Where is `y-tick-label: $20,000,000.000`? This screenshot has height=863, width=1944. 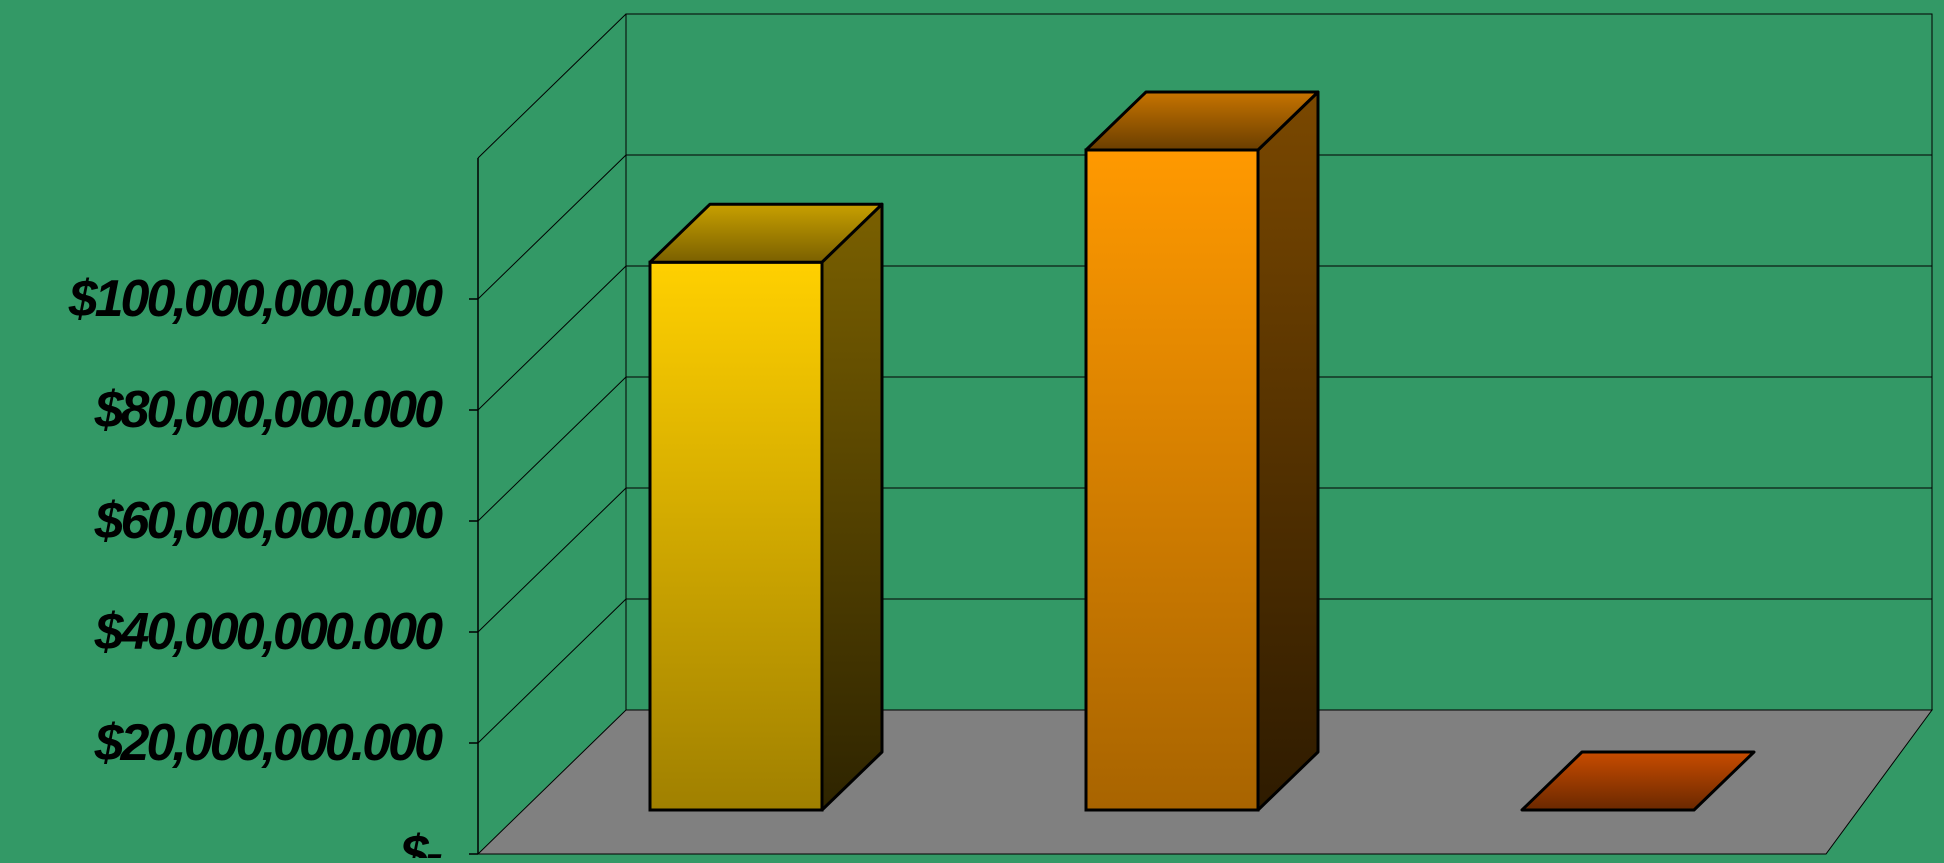
y-tick-label: $20,000,000.000 is located at coordinates (268, 743).